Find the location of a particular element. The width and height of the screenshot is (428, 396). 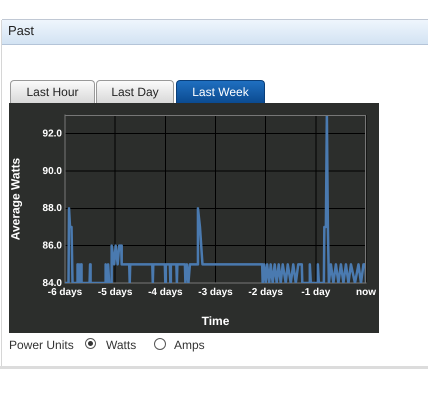

text: Watts is located at coordinates (121, 345).